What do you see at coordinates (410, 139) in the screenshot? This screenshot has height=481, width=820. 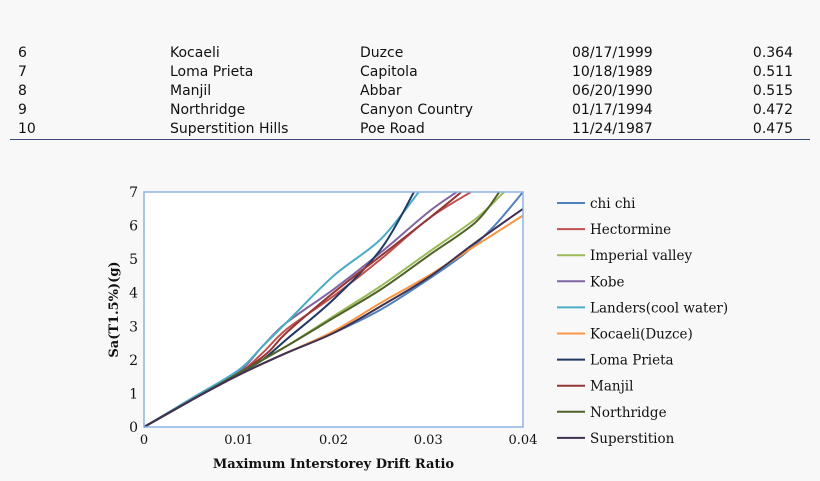 I see `table-bottom-rule` at bounding box center [410, 139].